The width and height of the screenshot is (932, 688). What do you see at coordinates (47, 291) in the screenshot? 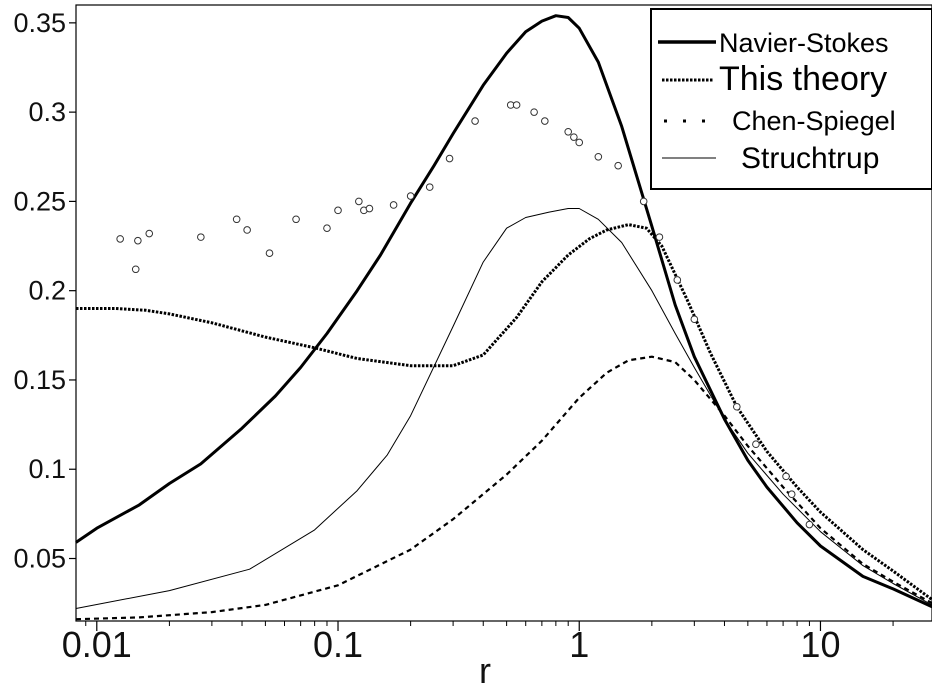
I see `y-tick-label: 0.2` at bounding box center [47, 291].